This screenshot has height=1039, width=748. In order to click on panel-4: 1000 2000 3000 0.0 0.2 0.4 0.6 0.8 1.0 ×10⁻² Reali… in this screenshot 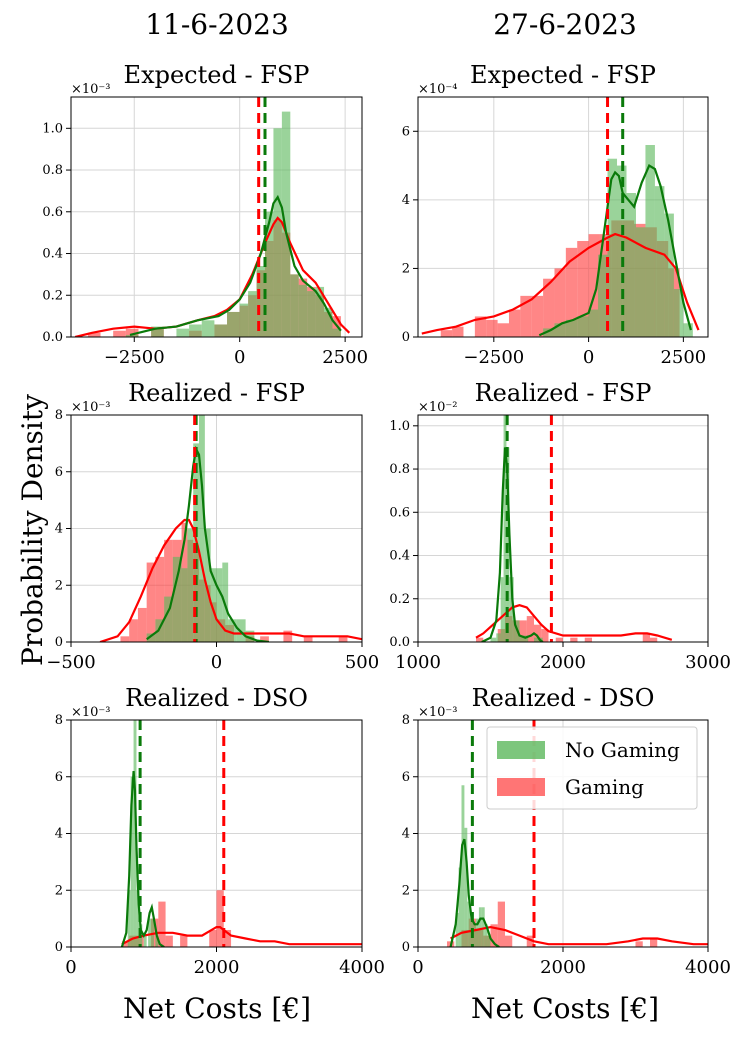, I will do `click(560, 526)`.